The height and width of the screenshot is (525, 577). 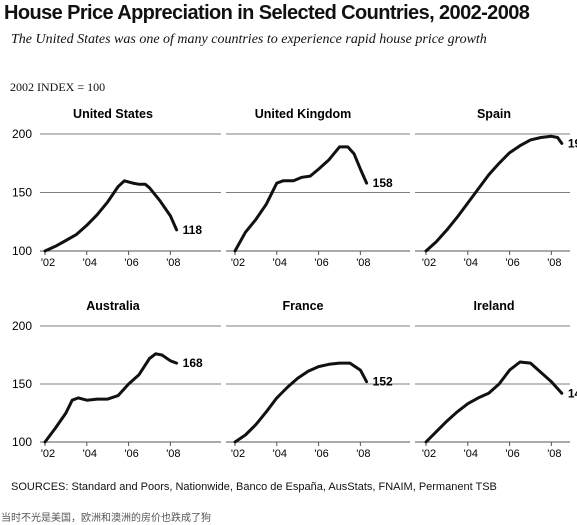 I want to click on panel-australia: 100 150 200 '02 '04 '06 '08 Australia 168, so click(x=116, y=379).